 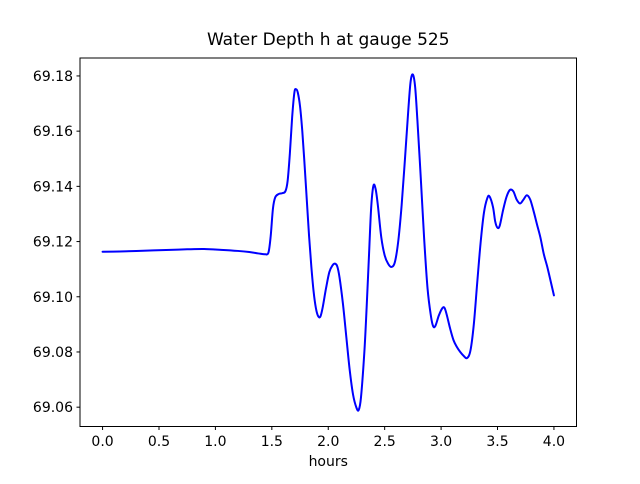 I want to click on x-tick-label: 0.5, so click(x=159, y=442).